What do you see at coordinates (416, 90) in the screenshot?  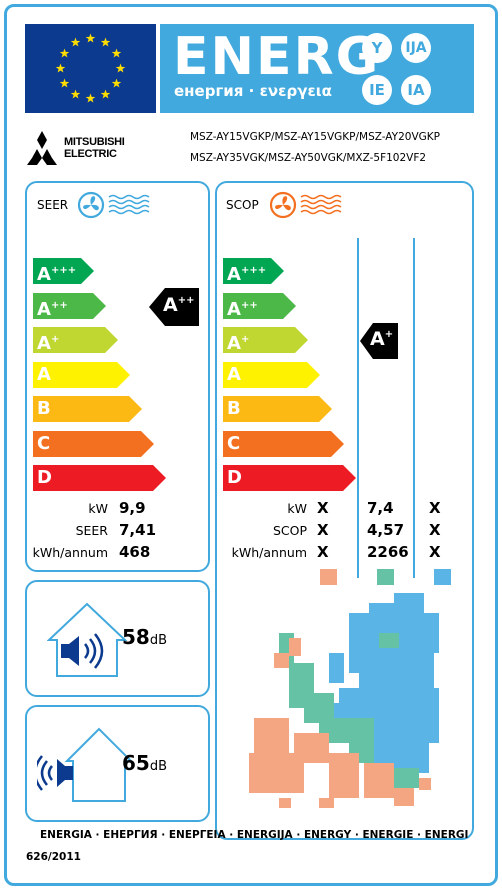 I see `lang-code-ia: IA` at bounding box center [416, 90].